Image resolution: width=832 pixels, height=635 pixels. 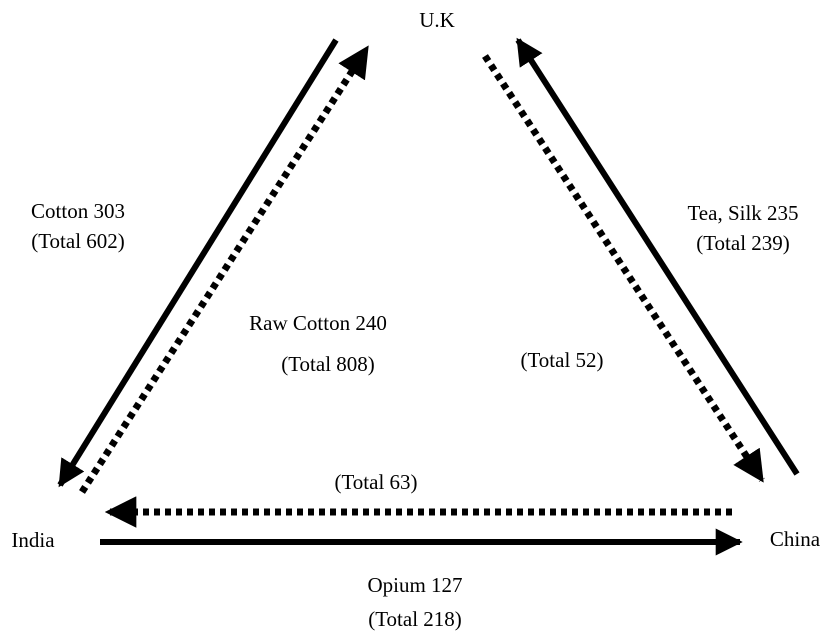 What do you see at coordinates (742, 213) in the screenshot?
I see `flow-label: Tea, Silk 235` at bounding box center [742, 213].